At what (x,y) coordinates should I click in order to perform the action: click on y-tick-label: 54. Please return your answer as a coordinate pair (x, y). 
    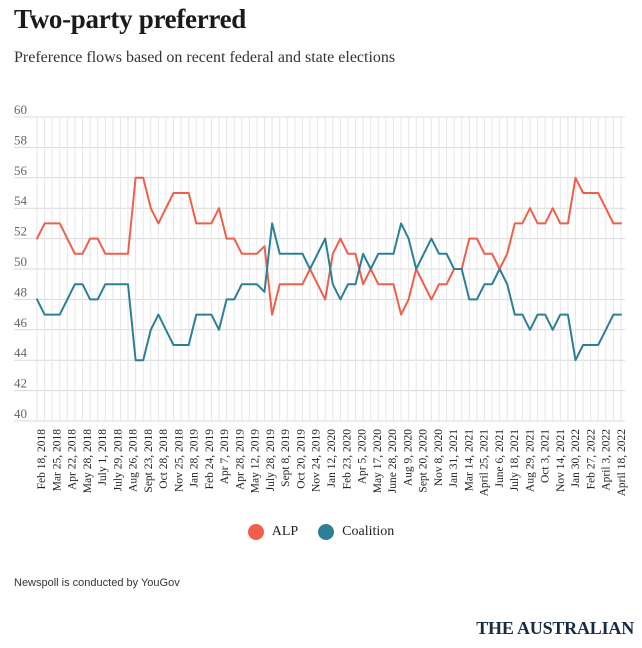
    Looking at the image, I should click on (21, 200).